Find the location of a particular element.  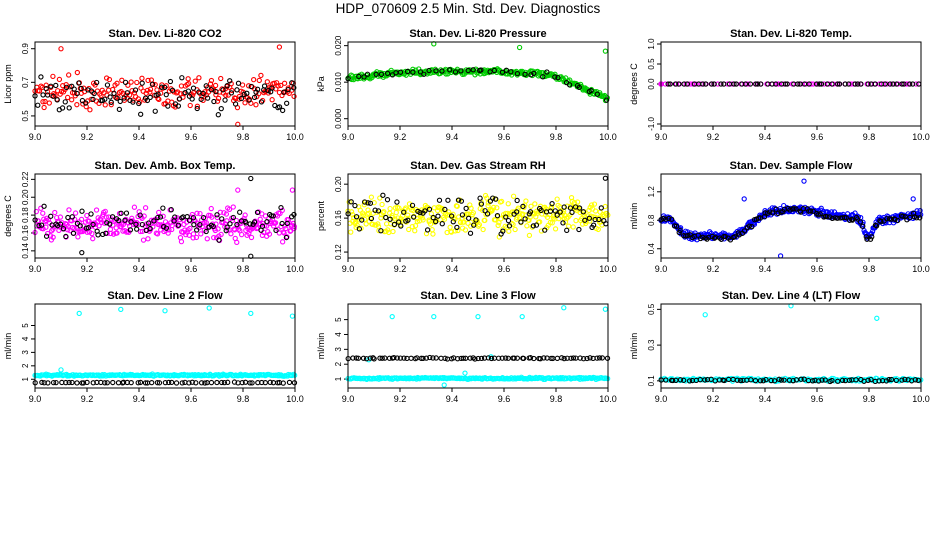

panel-title: Stan. Dev. Amb. Box Temp. is located at coordinates (165, 166).